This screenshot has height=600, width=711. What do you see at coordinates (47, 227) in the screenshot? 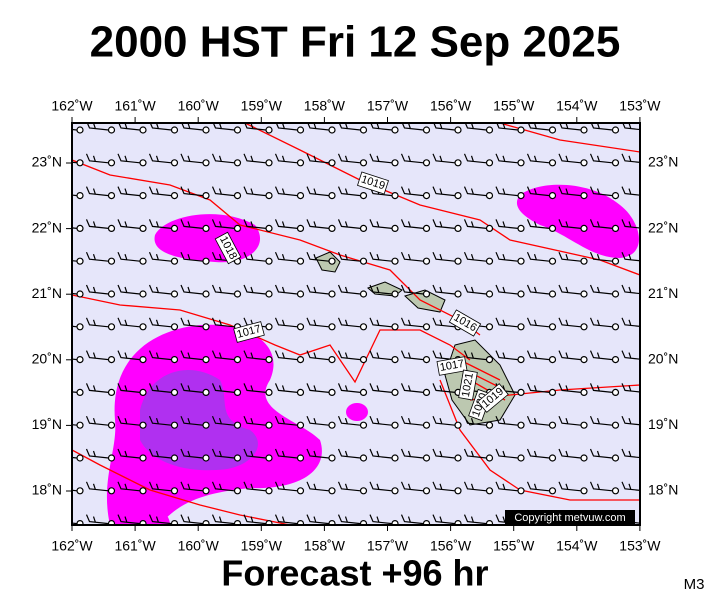
I see `lat-label: 22˚N` at bounding box center [47, 227].